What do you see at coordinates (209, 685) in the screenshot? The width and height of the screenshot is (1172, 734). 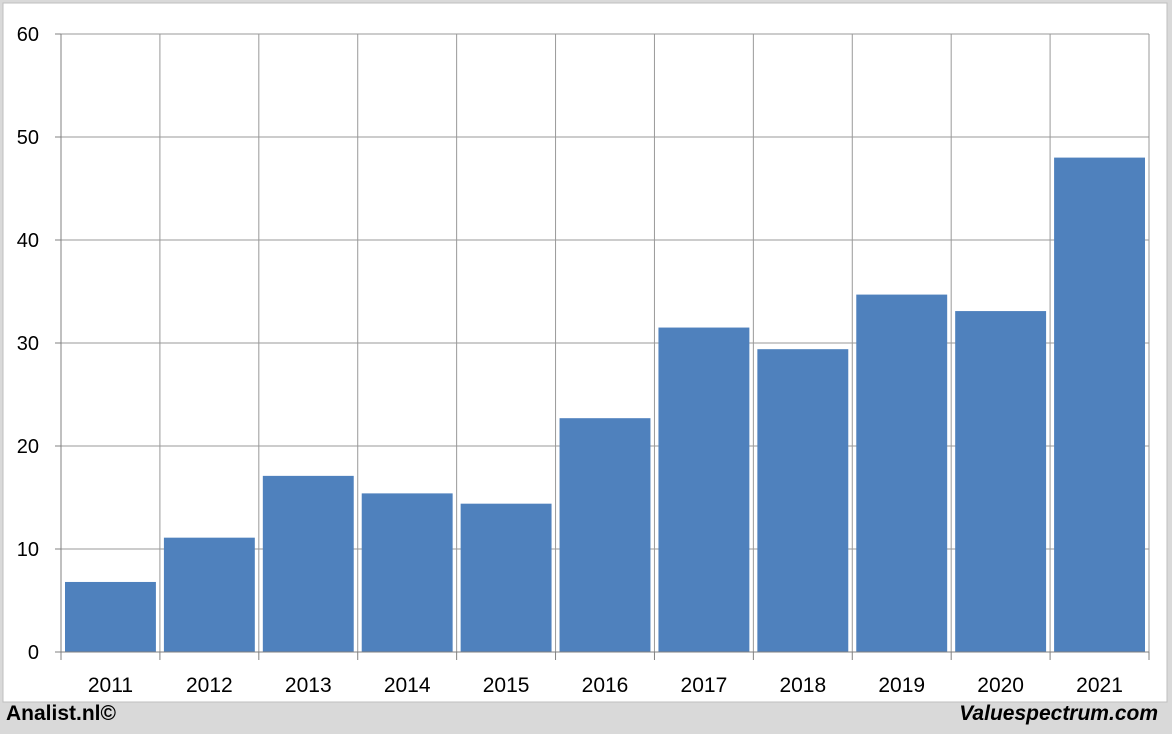 I see `x-tick-label: 2012` at bounding box center [209, 685].